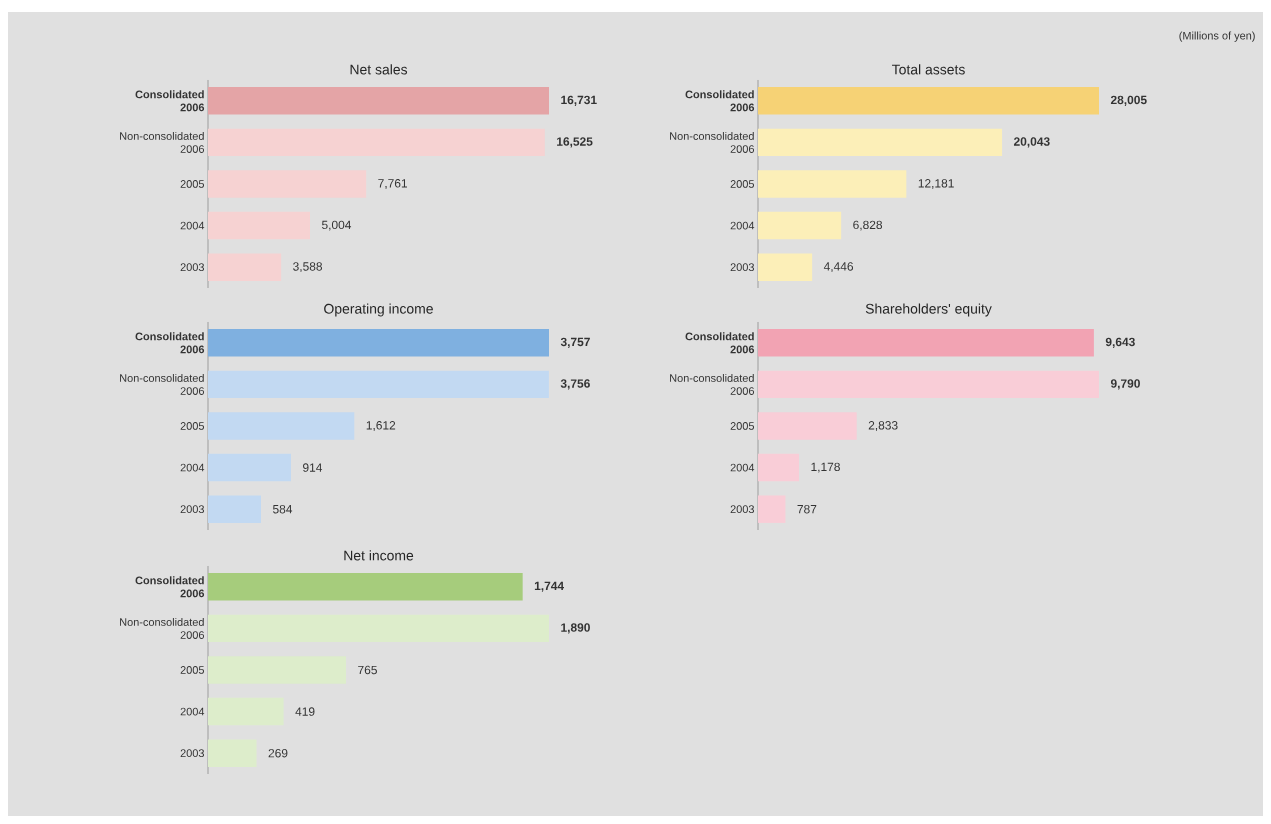  I want to click on data-label: 1,744, so click(549, 586).